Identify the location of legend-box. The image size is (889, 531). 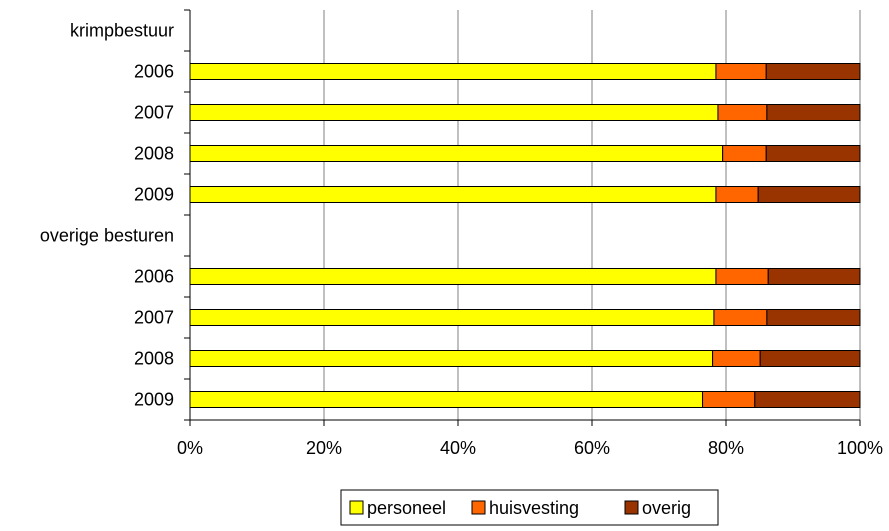
(529, 507).